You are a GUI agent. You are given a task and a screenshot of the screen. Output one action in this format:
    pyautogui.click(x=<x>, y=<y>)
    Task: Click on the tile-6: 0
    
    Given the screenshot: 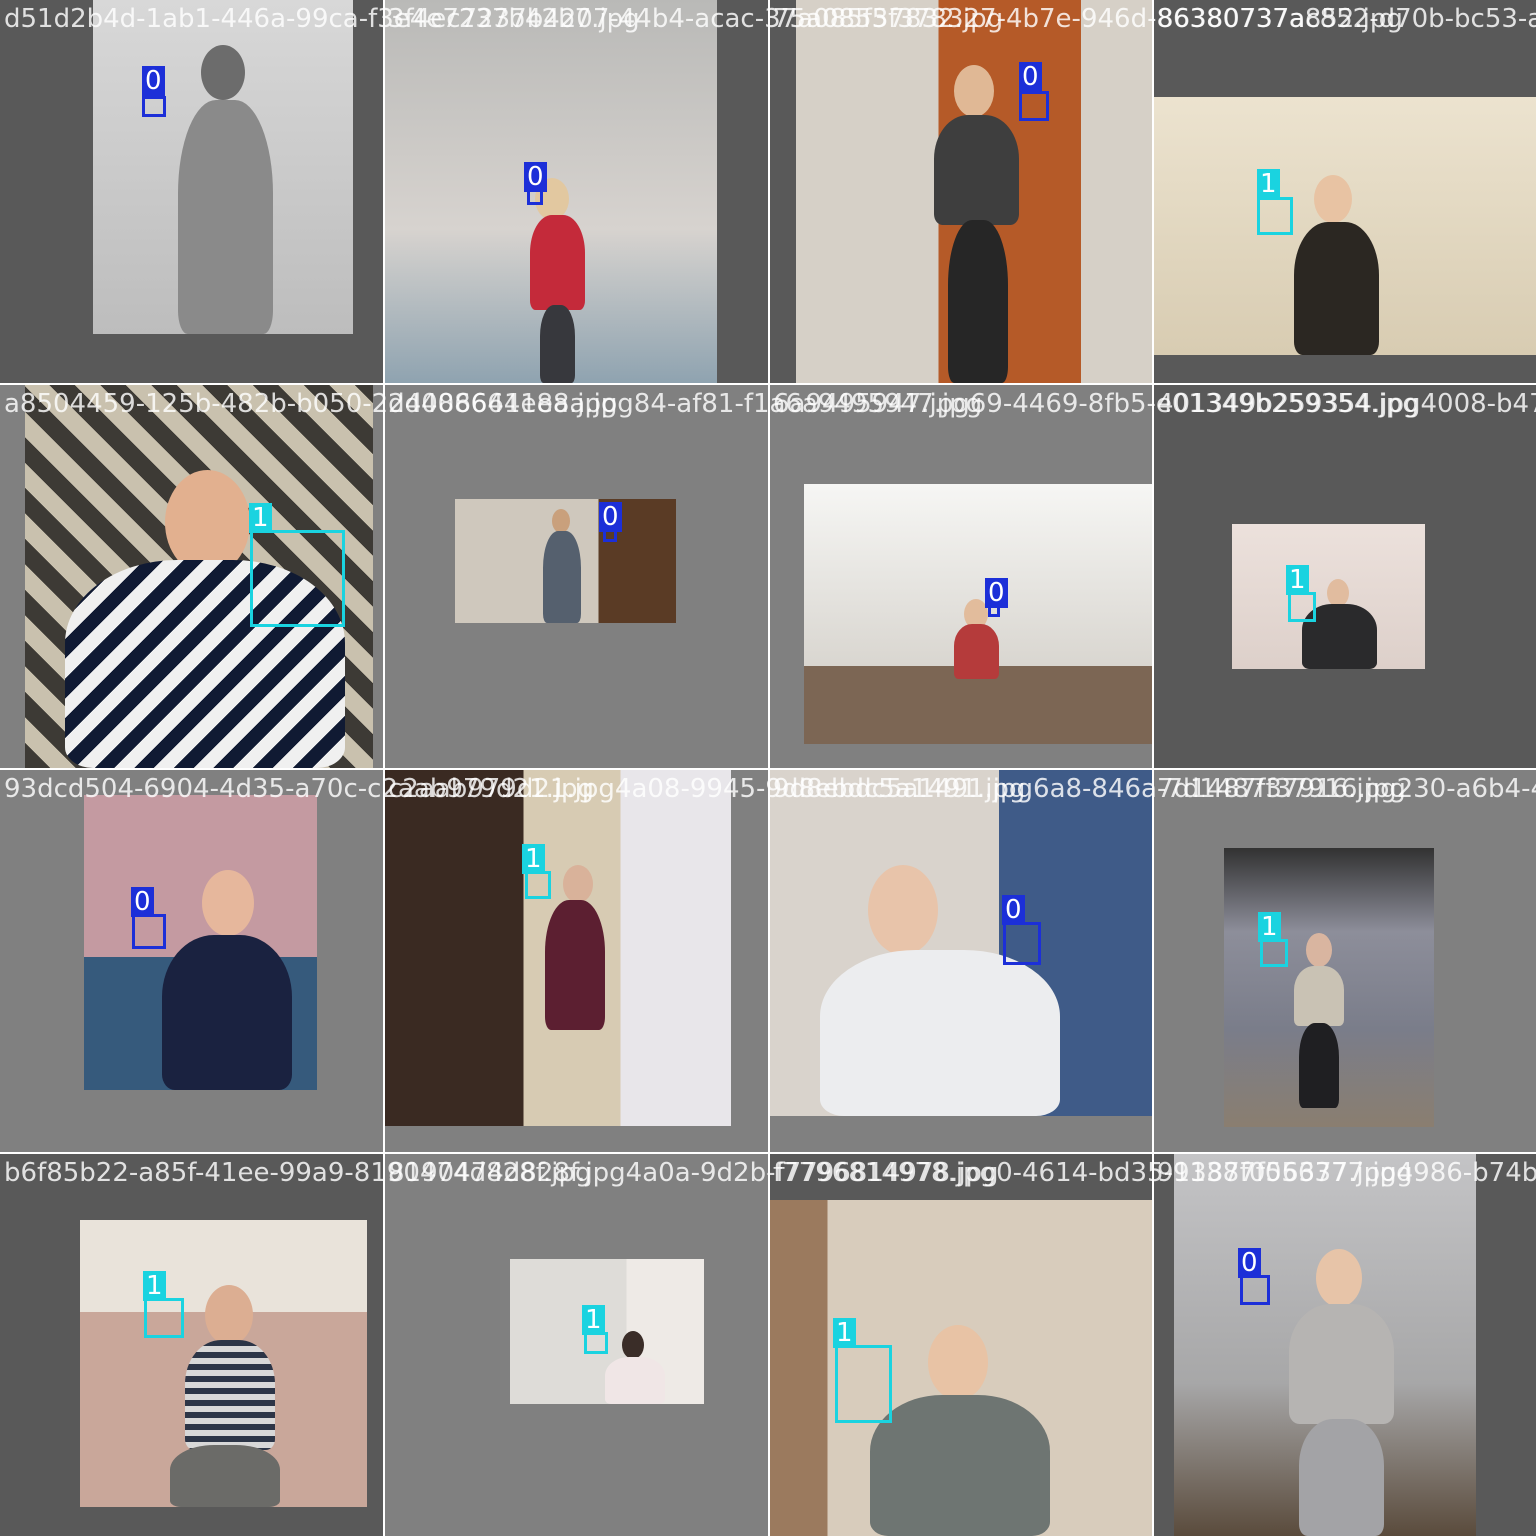 What is the action you would take?
    pyautogui.click(x=576, y=576)
    